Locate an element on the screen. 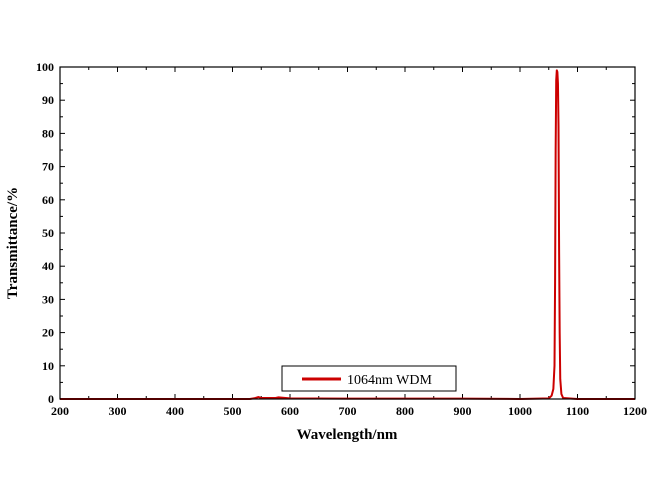 The width and height of the screenshot is (650, 500). y-tick-label: 0 is located at coordinates (51, 399).